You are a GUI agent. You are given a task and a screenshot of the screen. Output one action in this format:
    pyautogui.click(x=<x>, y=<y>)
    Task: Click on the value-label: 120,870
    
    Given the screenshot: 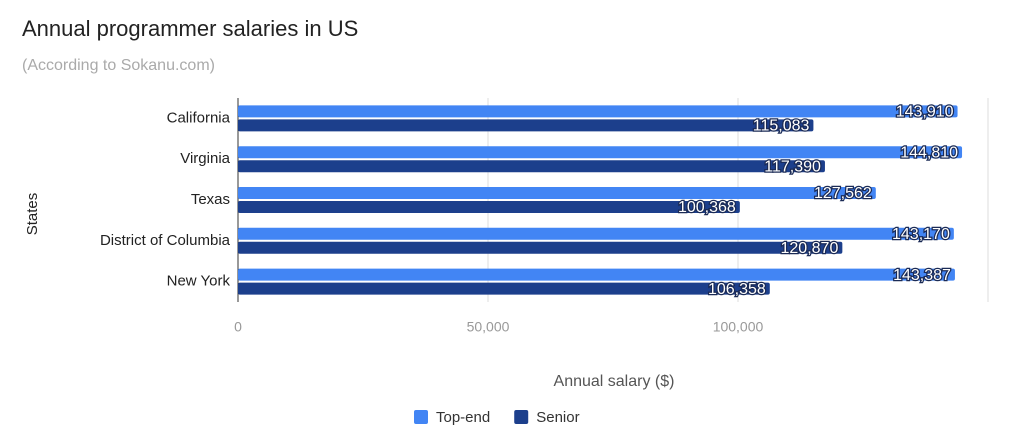 What is the action you would take?
    pyautogui.click(x=810, y=248)
    